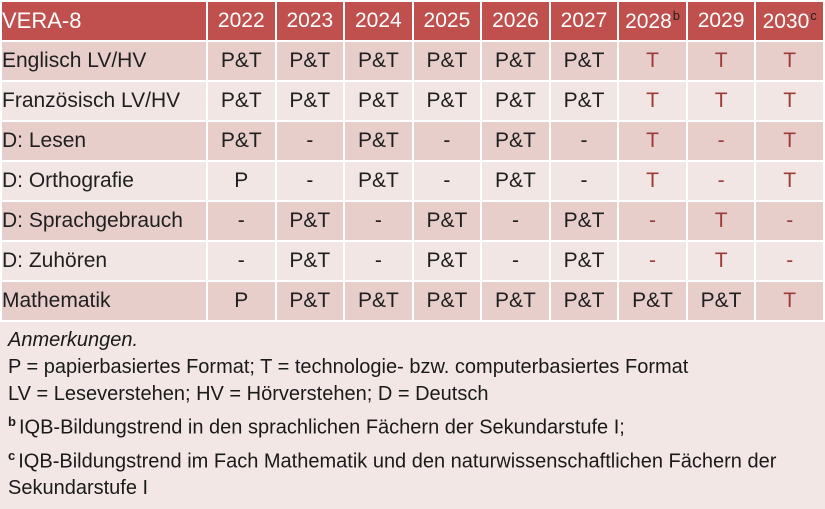  I want to click on table-row: D: Sprachgebrauch - P&T - P&T - P&T - T -, so click(412, 221).